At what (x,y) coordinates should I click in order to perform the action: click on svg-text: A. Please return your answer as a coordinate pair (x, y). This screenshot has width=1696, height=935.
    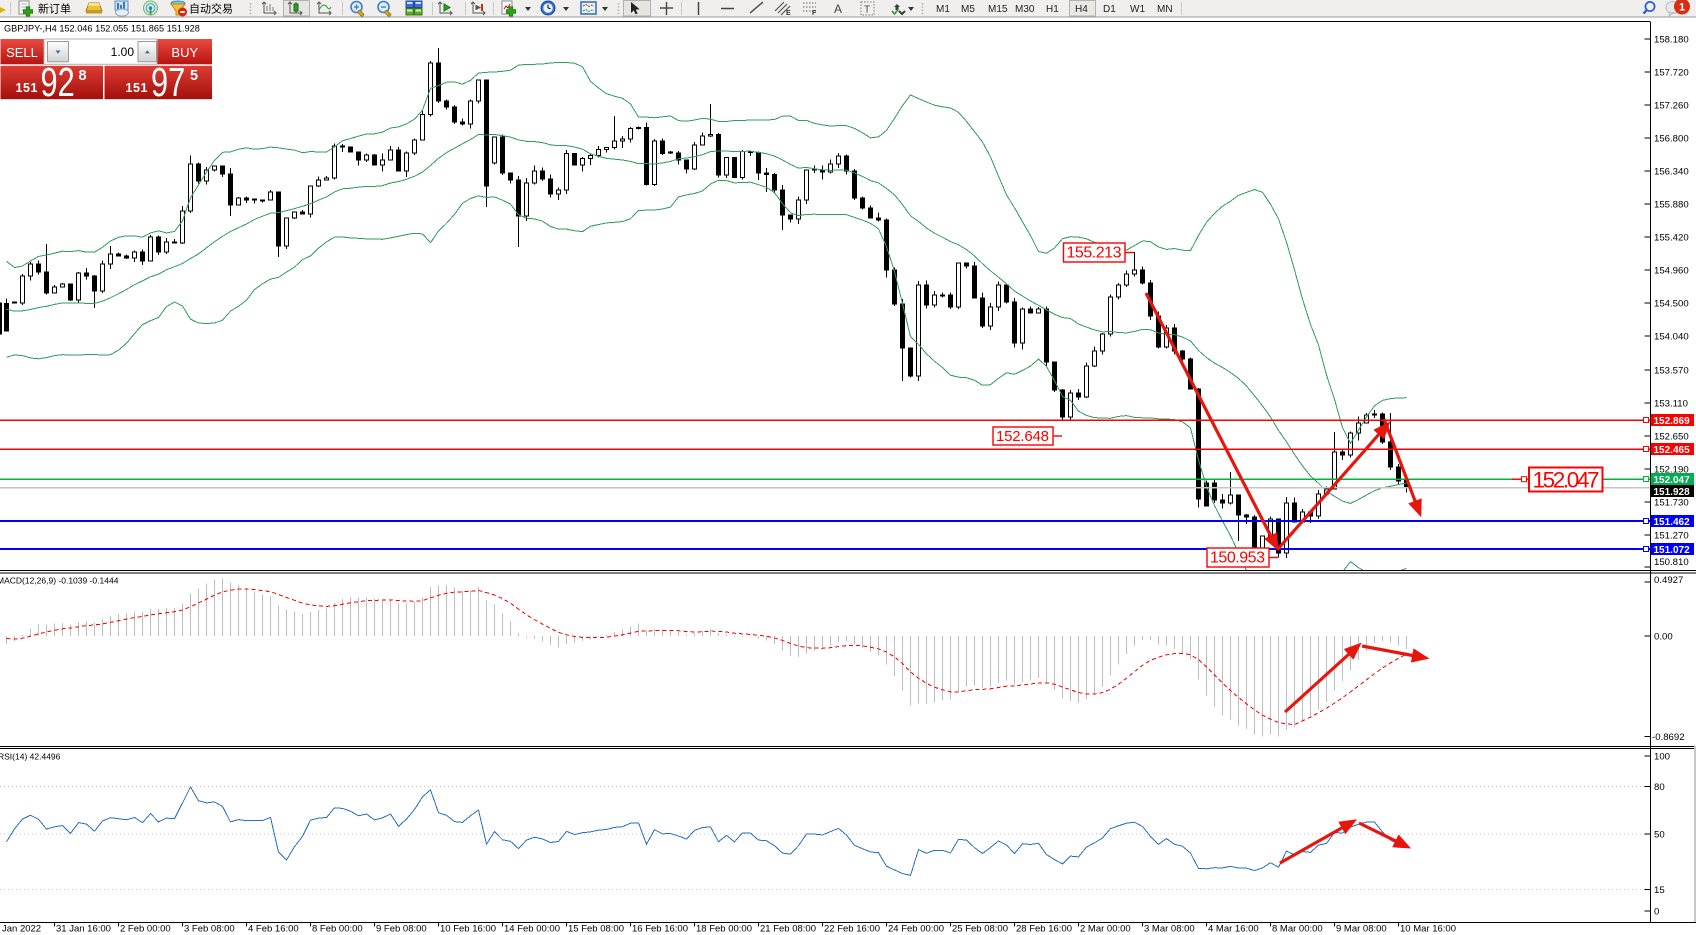
    Looking at the image, I should click on (838, 9).